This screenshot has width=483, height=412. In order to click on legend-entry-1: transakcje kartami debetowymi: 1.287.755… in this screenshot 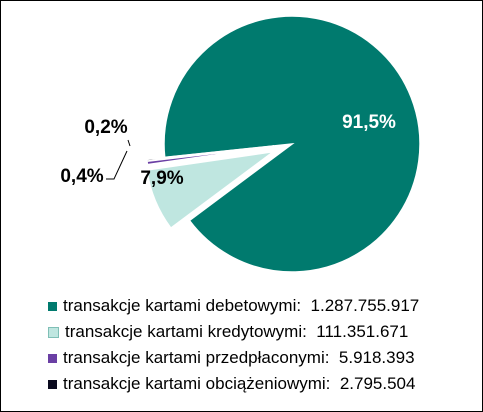, I will do `click(258, 306)`.